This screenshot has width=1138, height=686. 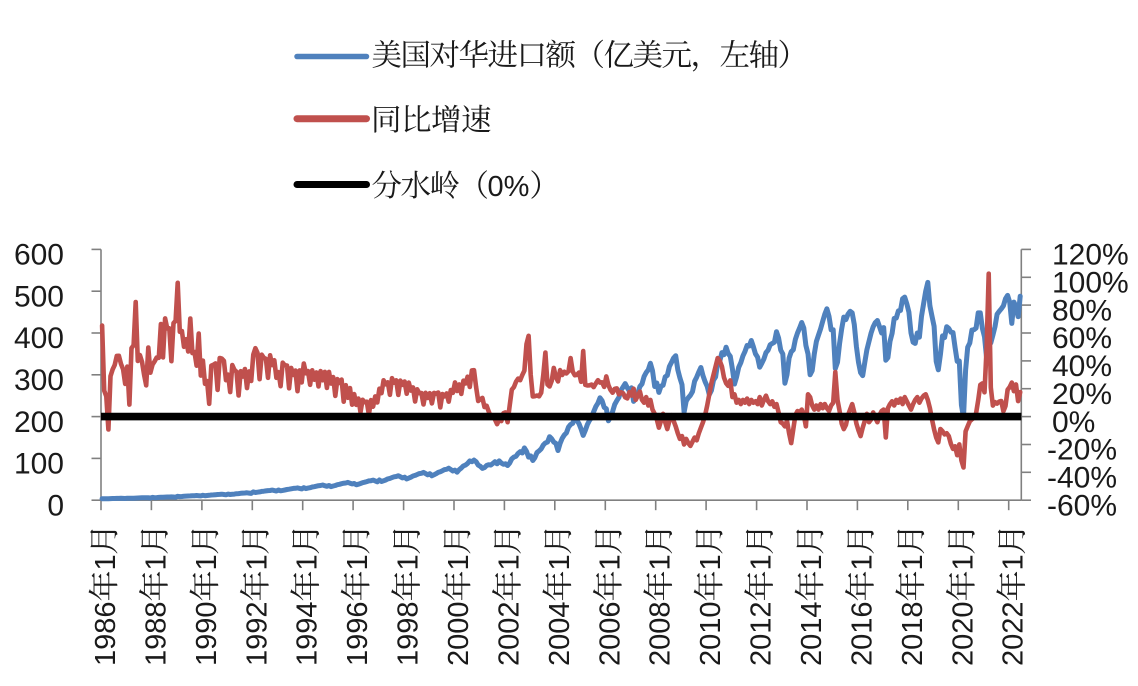 What do you see at coordinates (1082, 450) in the screenshot?
I see `svg-text: -20%` at bounding box center [1082, 450].